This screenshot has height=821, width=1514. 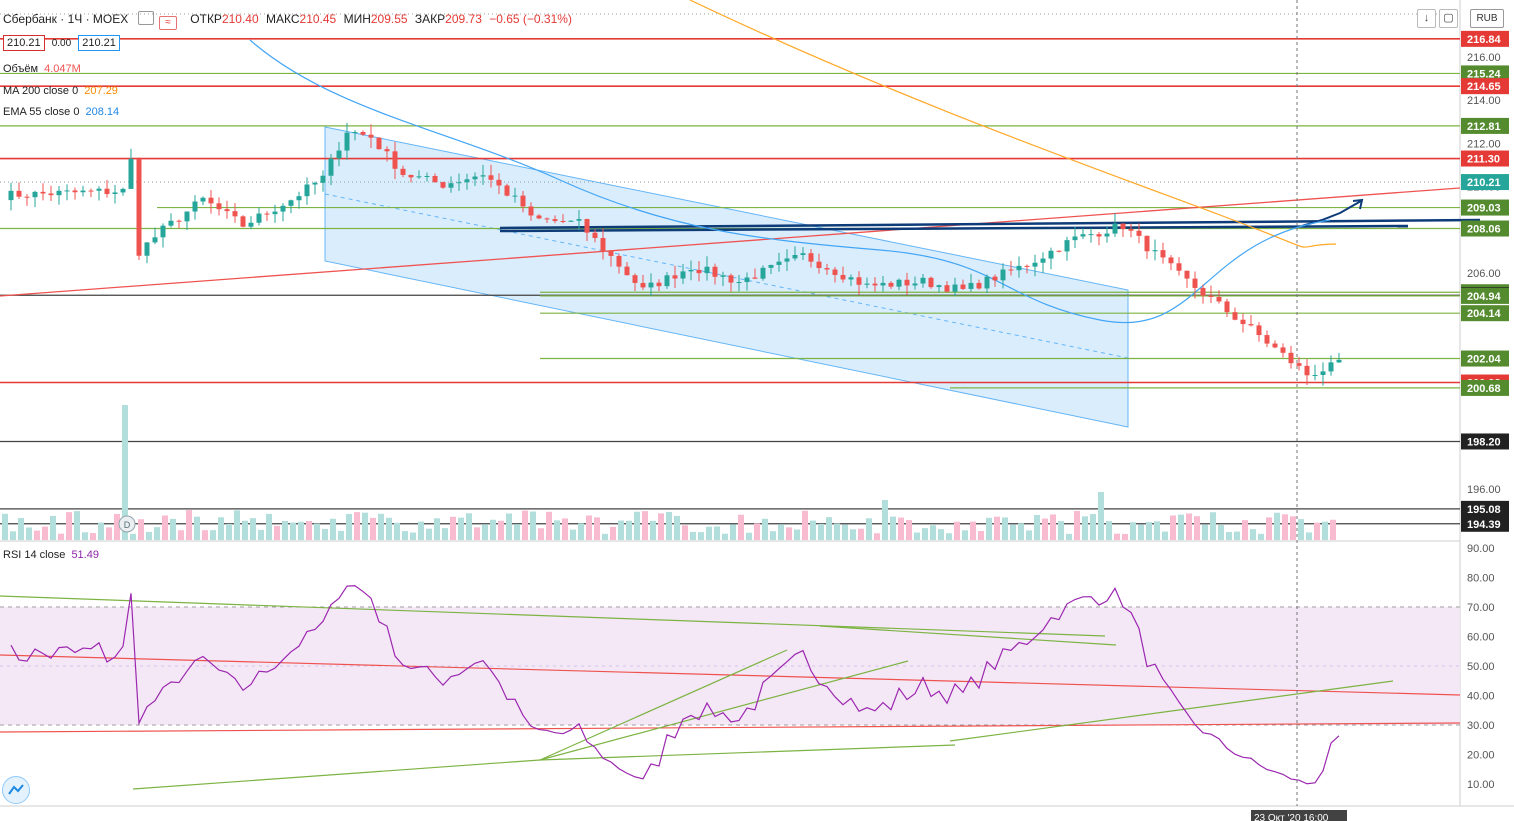 What do you see at coordinates (283, 19) in the screenshot?
I see `high-label: МАКС` at bounding box center [283, 19].